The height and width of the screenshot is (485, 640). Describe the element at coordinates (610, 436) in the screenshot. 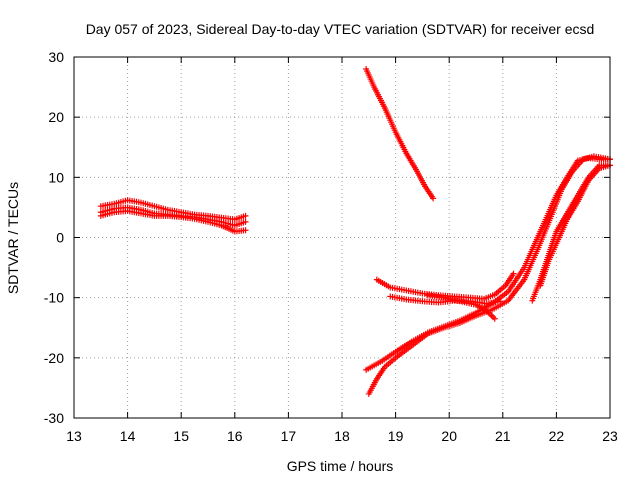

I see `x-tick-label: 23` at that location.